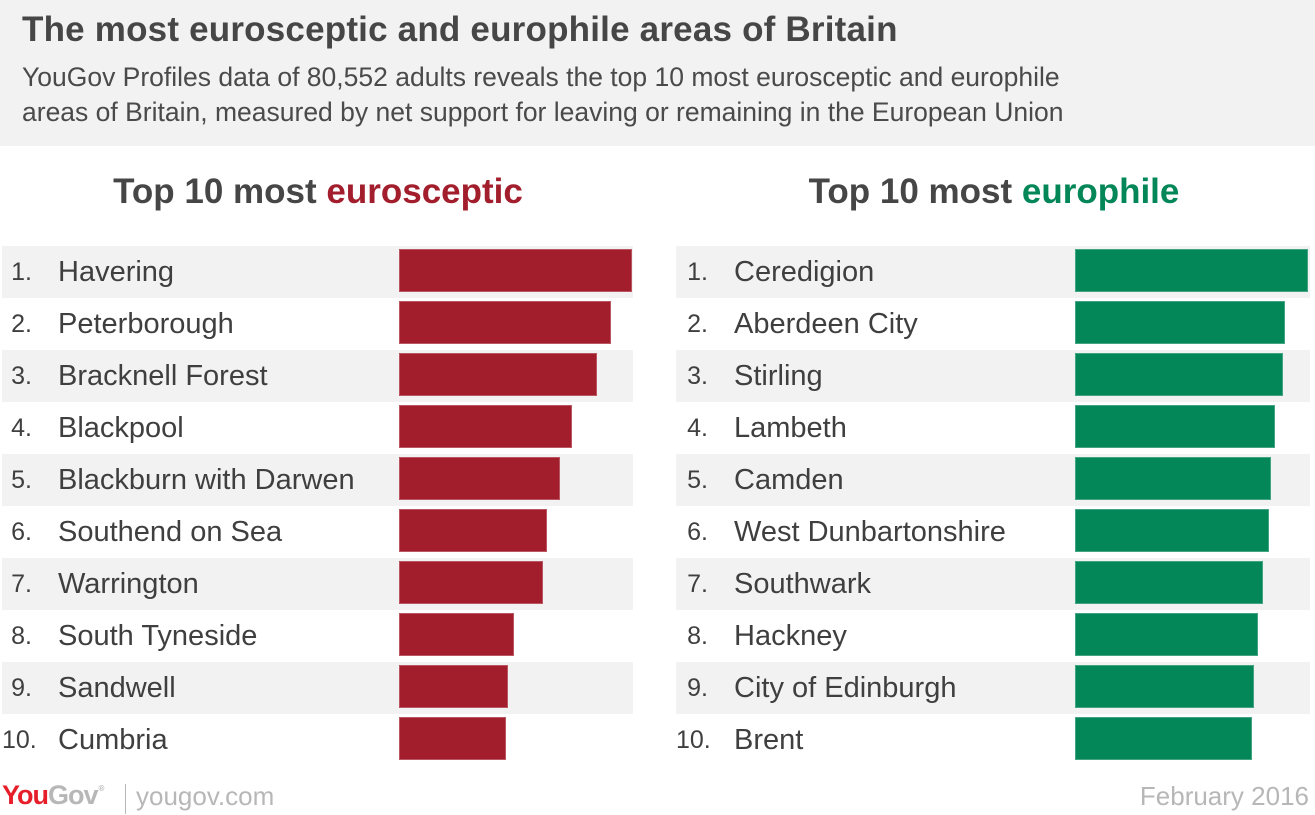 This screenshot has width=1315, height=815. What do you see at coordinates (317, 428) in the screenshot?
I see `list-item: 4. Blackpool` at bounding box center [317, 428].